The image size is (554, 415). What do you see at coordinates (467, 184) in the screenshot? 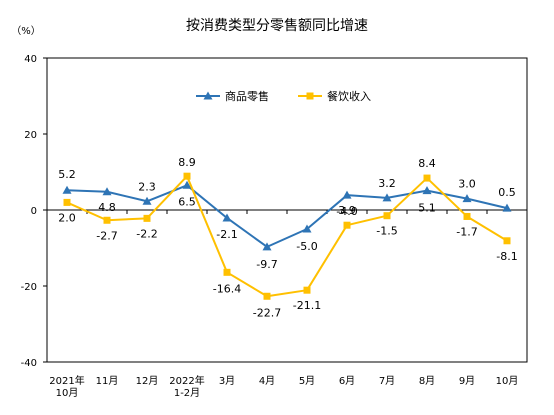
I see `data-label: 3.0` at bounding box center [467, 184].